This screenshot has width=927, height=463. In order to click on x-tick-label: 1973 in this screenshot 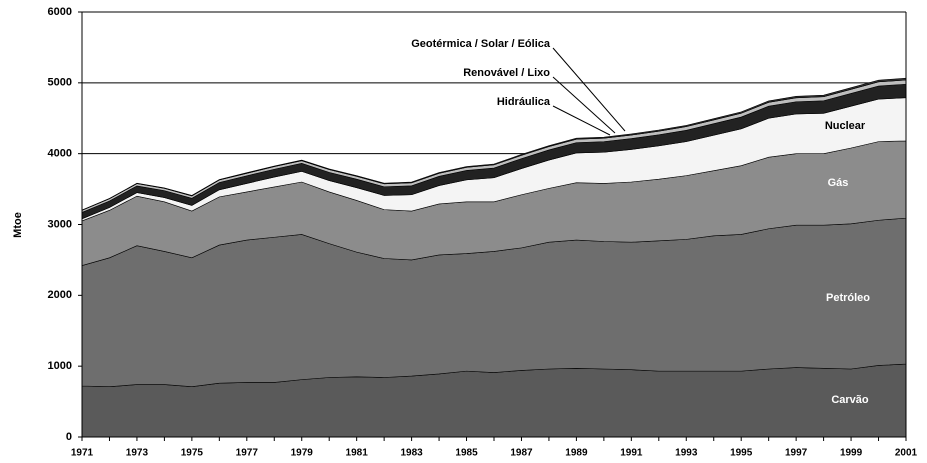, I will do `click(137, 453)`.